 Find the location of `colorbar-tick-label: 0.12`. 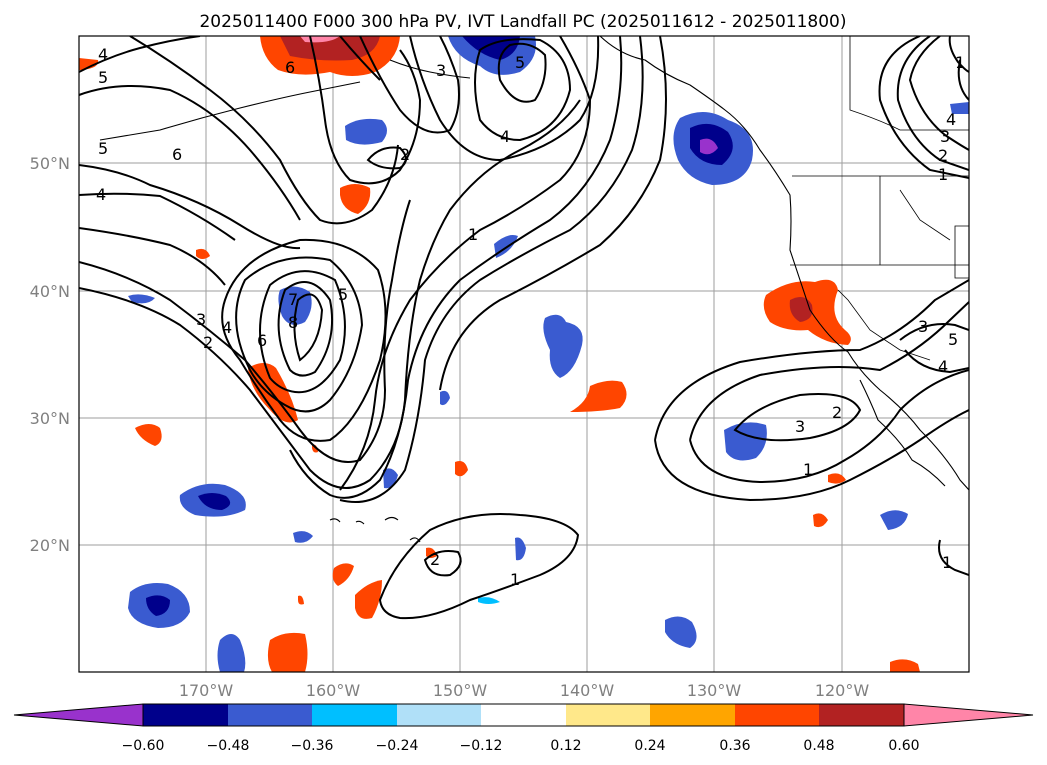

colorbar-tick-label: 0.12 is located at coordinates (565, 746).